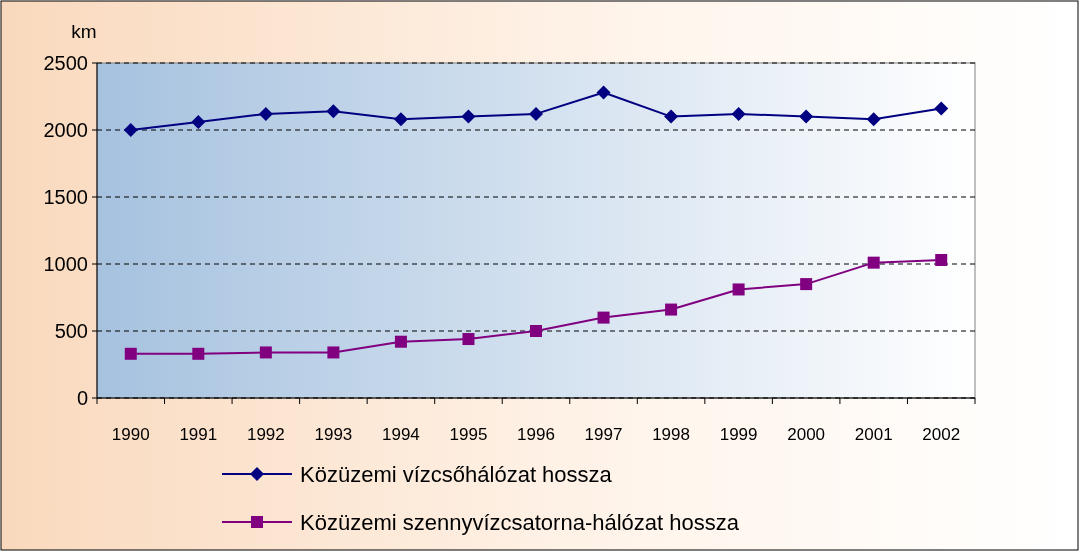 This screenshot has width=1079, height=551. I want to click on x-tick-label: 1995, so click(468, 434).